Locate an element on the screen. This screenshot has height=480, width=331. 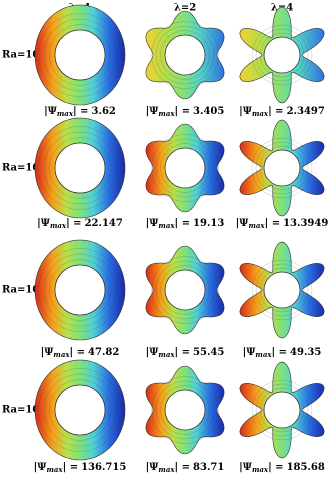
psi-value: 49.35 is located at coordinates (305, 352).